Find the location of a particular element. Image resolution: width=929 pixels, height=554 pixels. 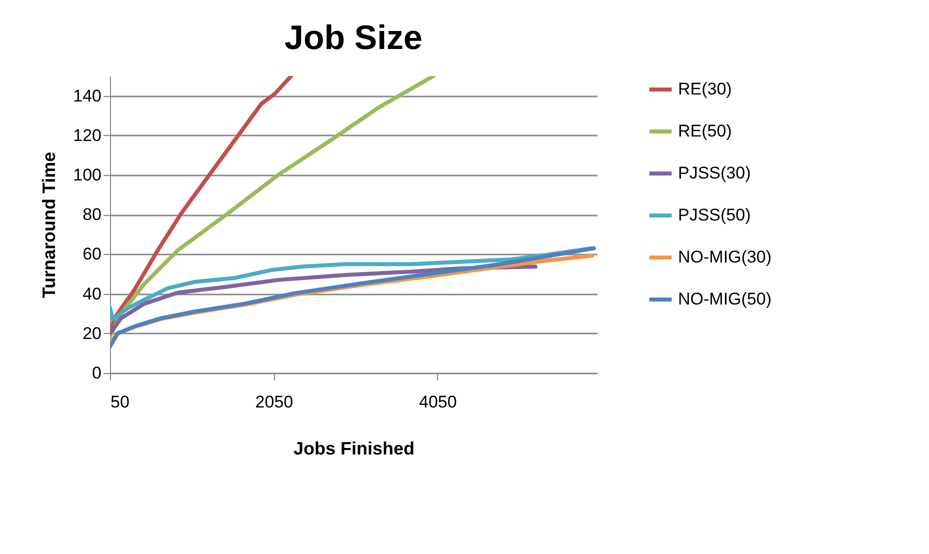

y-tick-label: 60 is located at coordinates (92, 254).